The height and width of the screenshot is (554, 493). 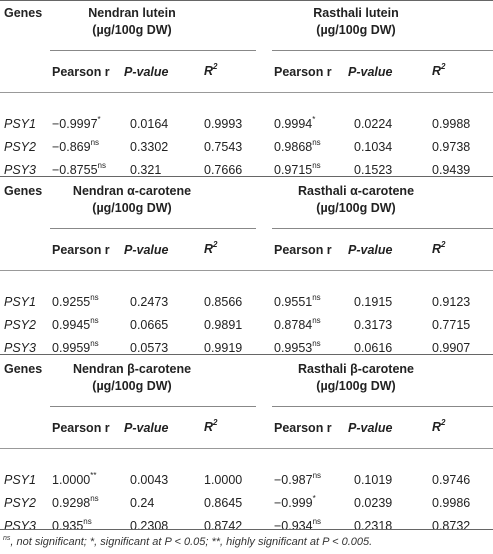 What do you see at coordinates (298, 525) in the screenshot?
I see `pearson-r-value: −0.934ns` at bounding box center [298, 525].